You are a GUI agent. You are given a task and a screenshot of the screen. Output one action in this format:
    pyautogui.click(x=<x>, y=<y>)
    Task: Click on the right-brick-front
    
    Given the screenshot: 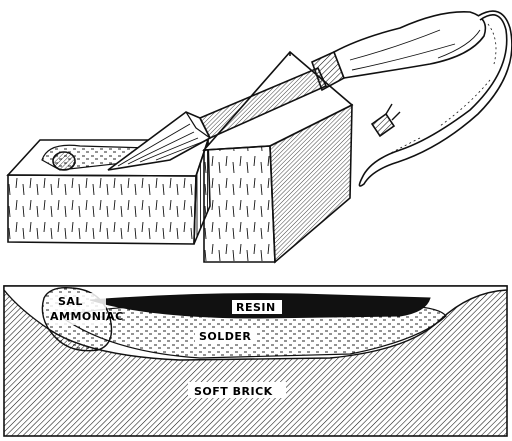 What is the action you would take?
    pyautogui.click(x=239, y=204)
    